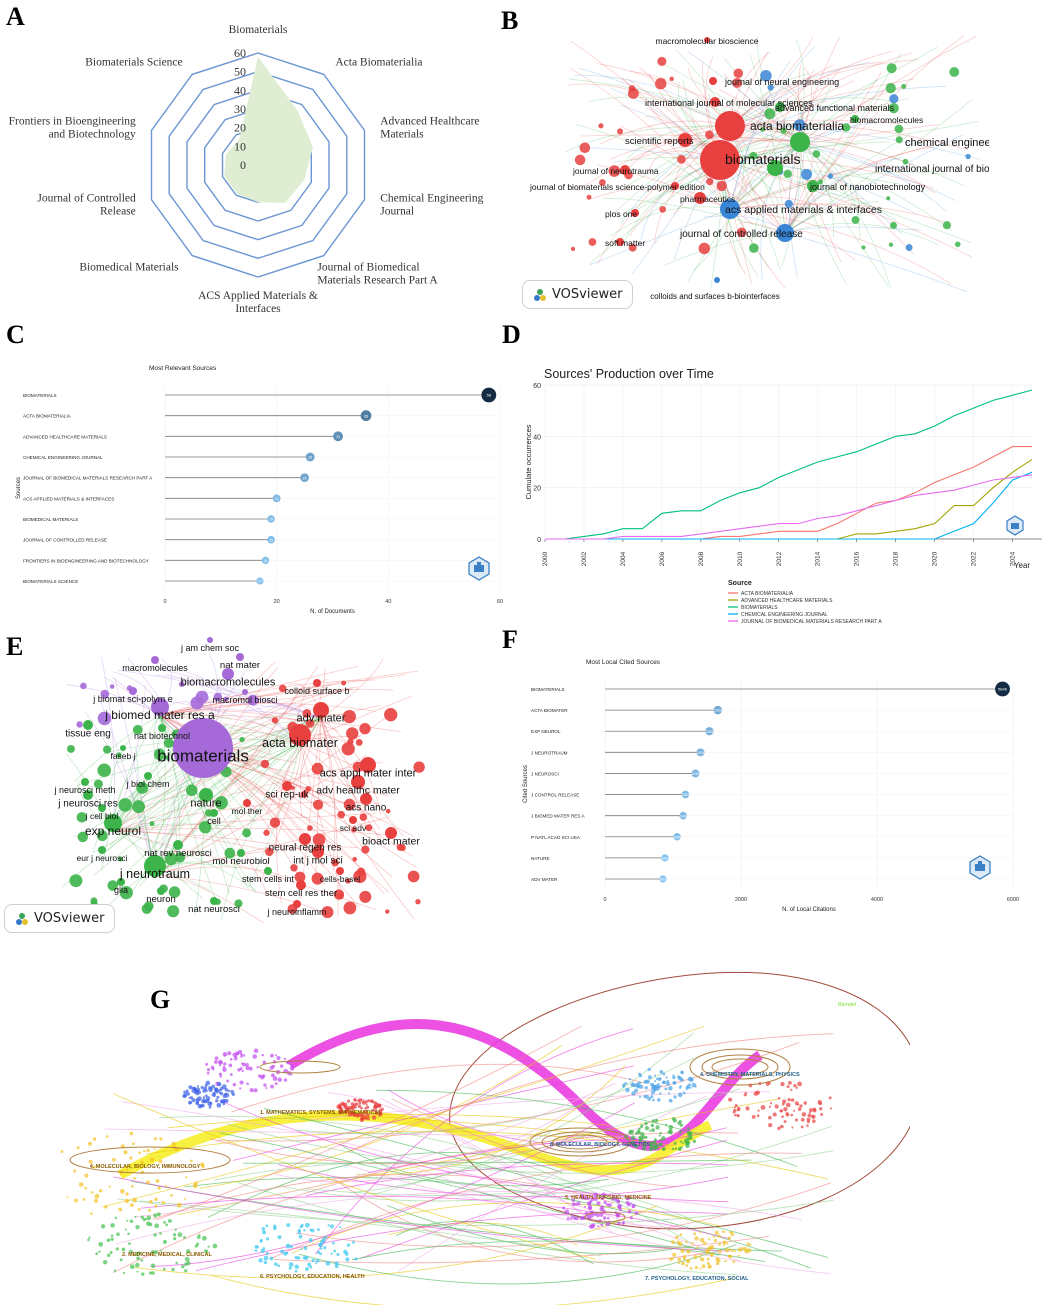 The width and height of the screenshot is (1059, 1311). Describe the element at coordinates (245, 692) in the screenshot. I see `network-e-node-macromol-biosci` at that location.